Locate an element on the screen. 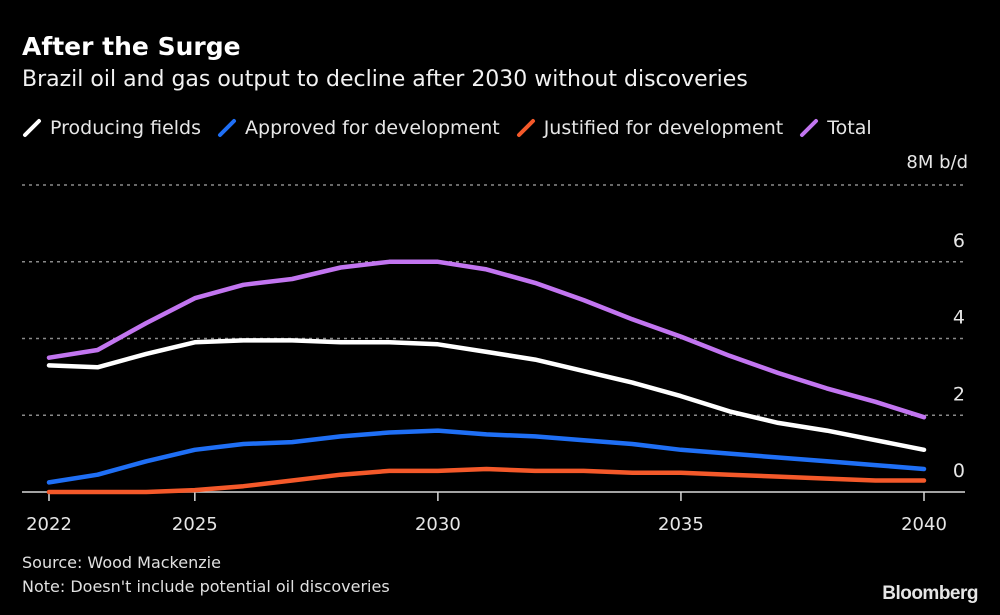 Image resolution: width=1000 pixels, height=615 pixels. x-tick-label: 2025 is located at coordinates (195, 524).